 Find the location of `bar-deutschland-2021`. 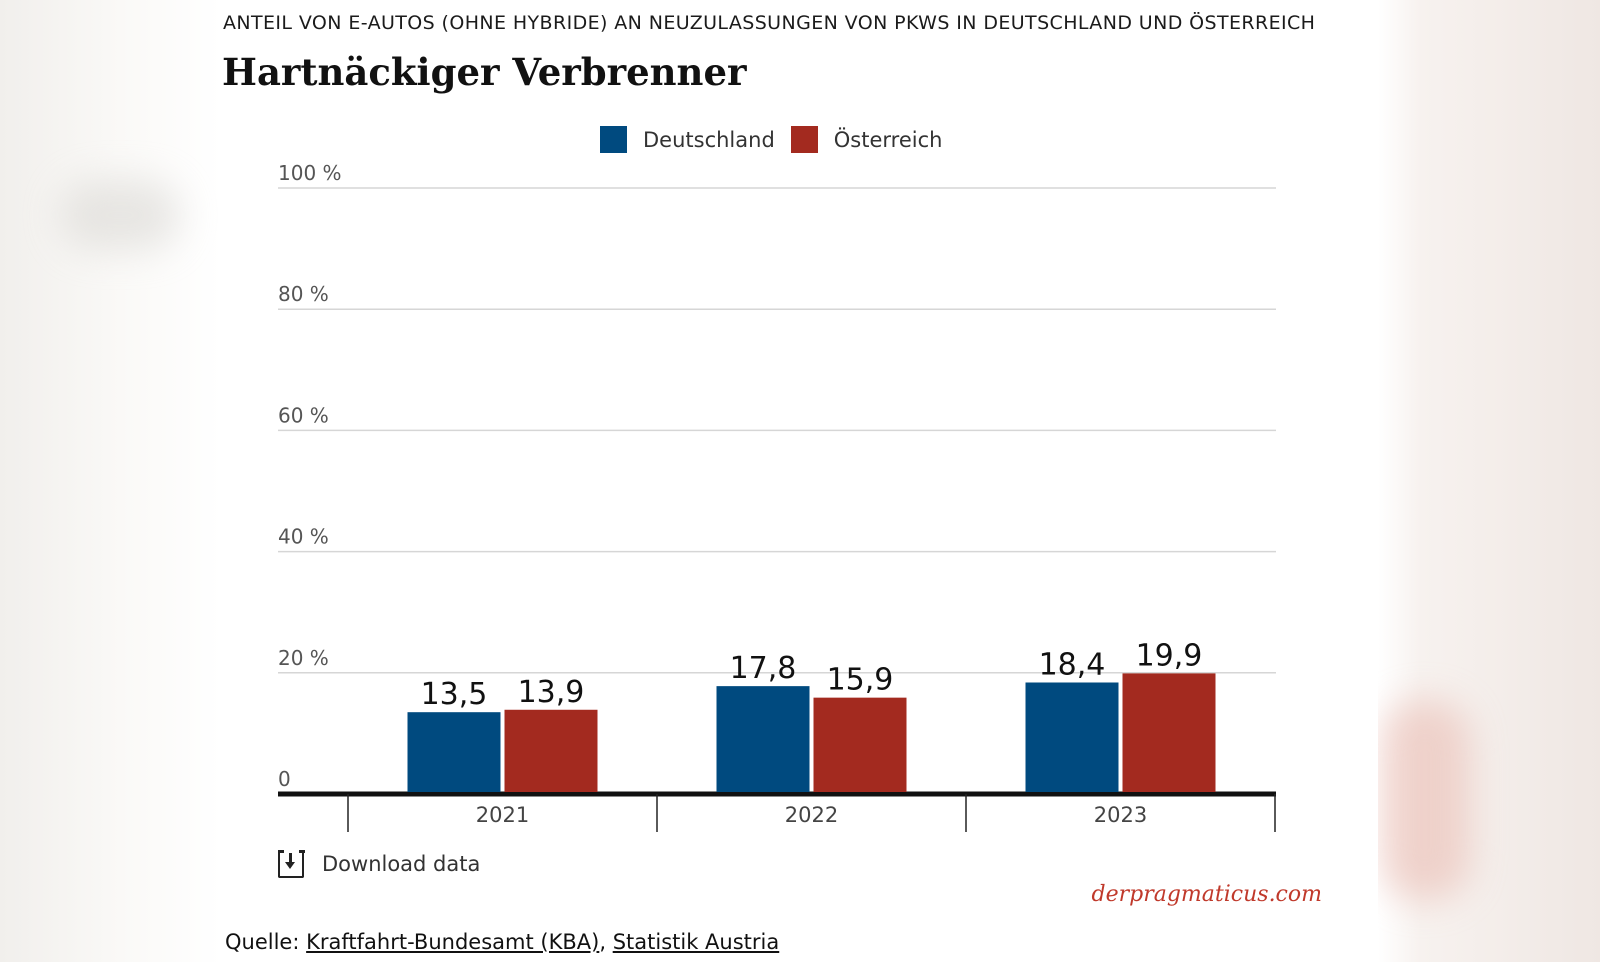

bar-deutschland-2021 is located at coordinates (454, 752).